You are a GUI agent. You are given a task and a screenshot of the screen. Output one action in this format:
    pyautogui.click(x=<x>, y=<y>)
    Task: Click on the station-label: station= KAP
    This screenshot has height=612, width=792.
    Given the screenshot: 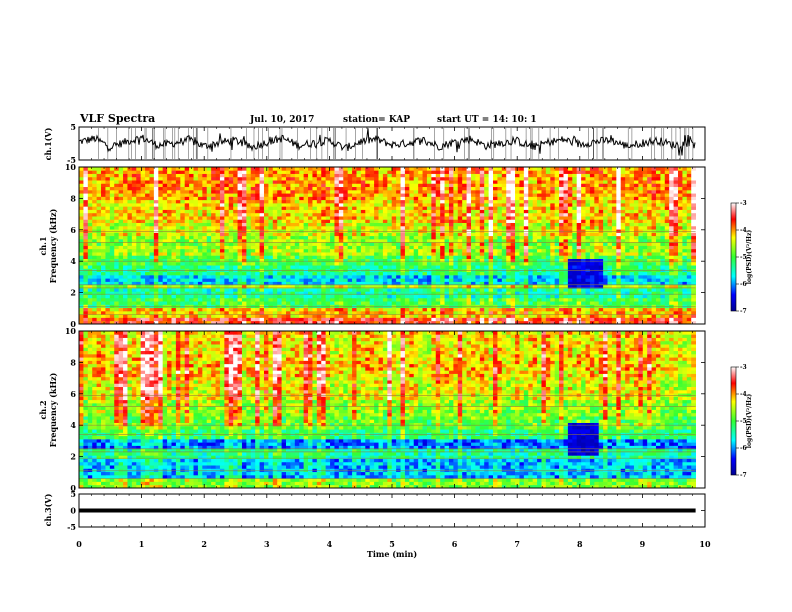 What is the action you would take?
    pyautogui.click(x=376, y=120)
    